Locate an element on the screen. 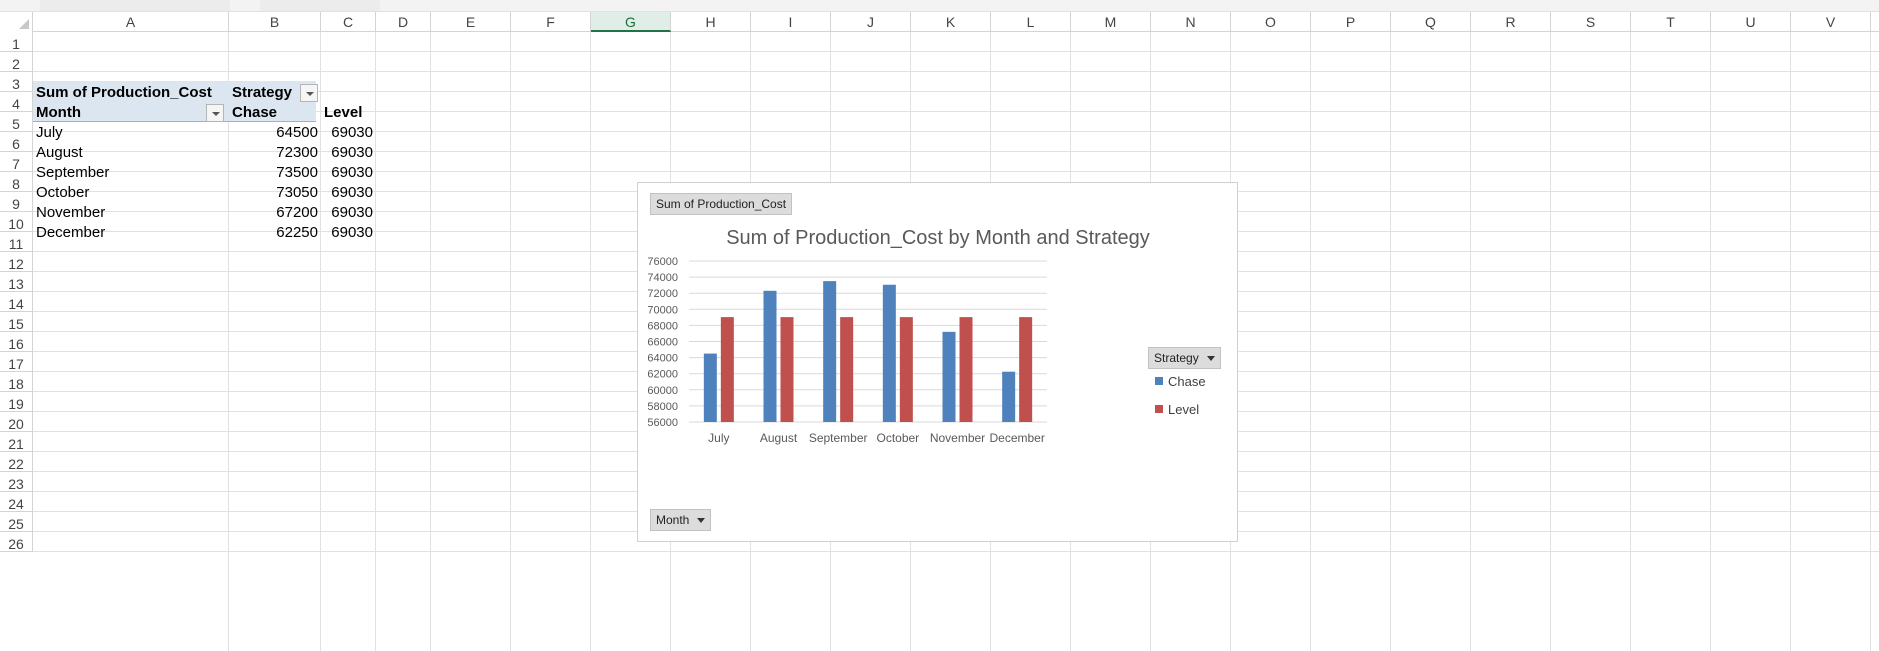 The image size is (1879, 651). pivot-cell-month: November is located at coordinates (71, 212).